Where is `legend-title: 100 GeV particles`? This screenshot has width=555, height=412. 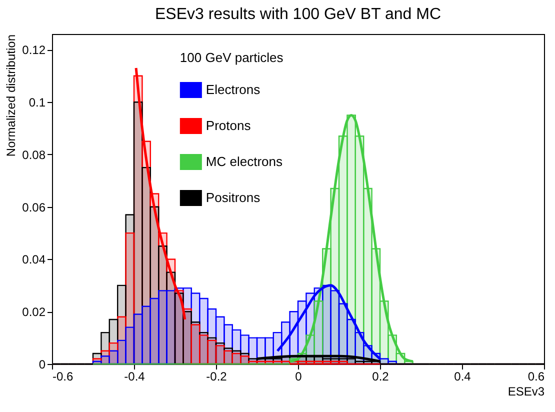
legend-title: 100 GeV particles is located at coordinates (232, 57).